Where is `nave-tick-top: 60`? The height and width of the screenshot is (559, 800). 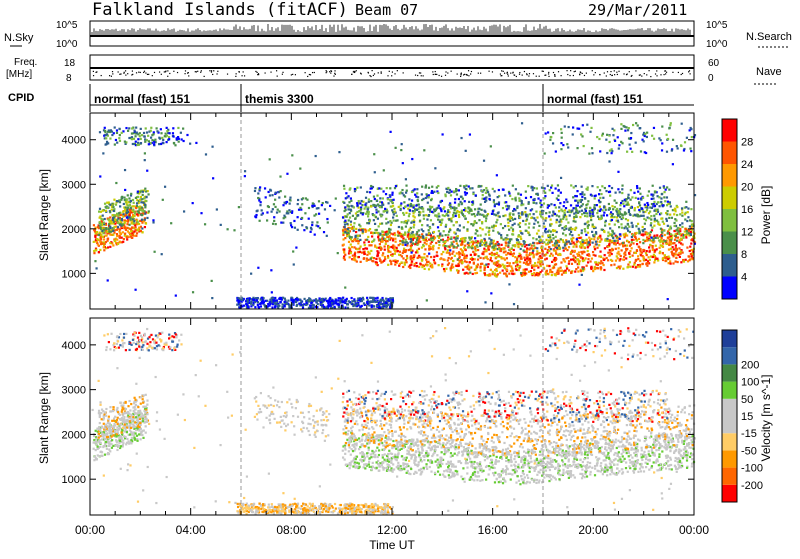
nave-tick-top: 60 is located at coordinates (714, 63).